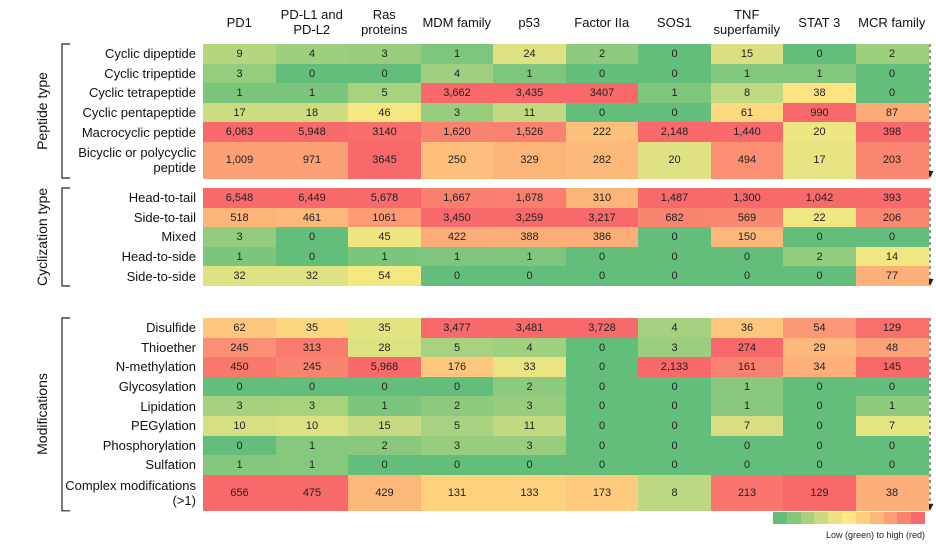 The height and width of the screenshot is (552, 936). What do you see at coordinates (747, 367) in the screenshot?
I see `heat-cell: 161` at bounding box center [747, 367].